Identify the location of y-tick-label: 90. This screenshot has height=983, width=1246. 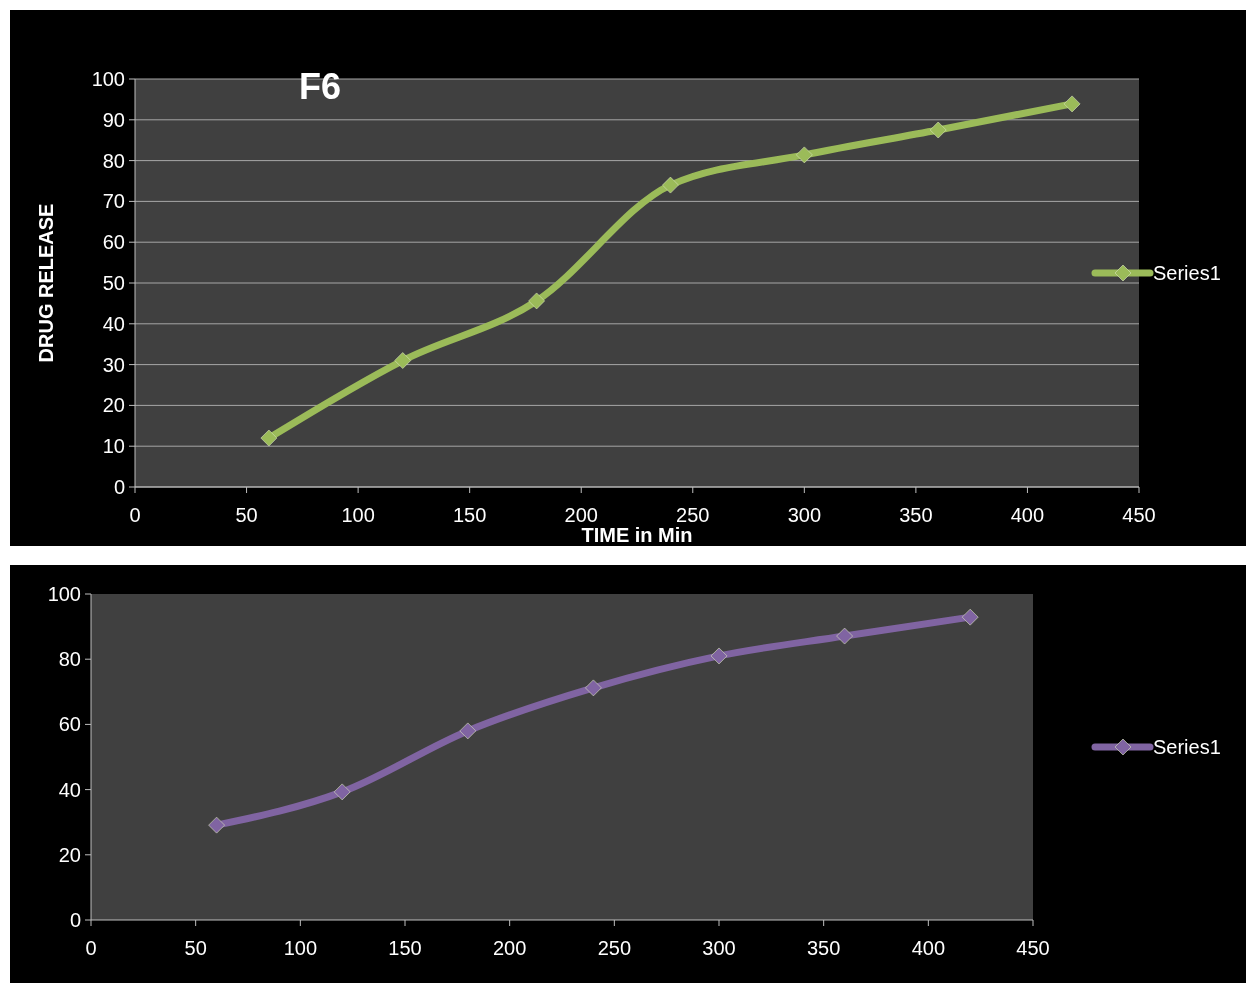
(113, 119).